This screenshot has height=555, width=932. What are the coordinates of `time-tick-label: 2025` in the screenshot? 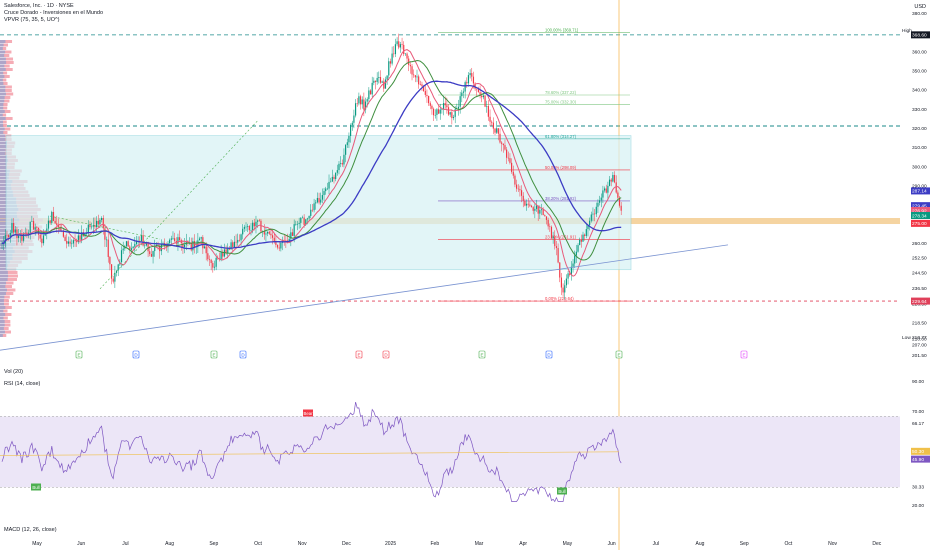 It's located at (390, 544).